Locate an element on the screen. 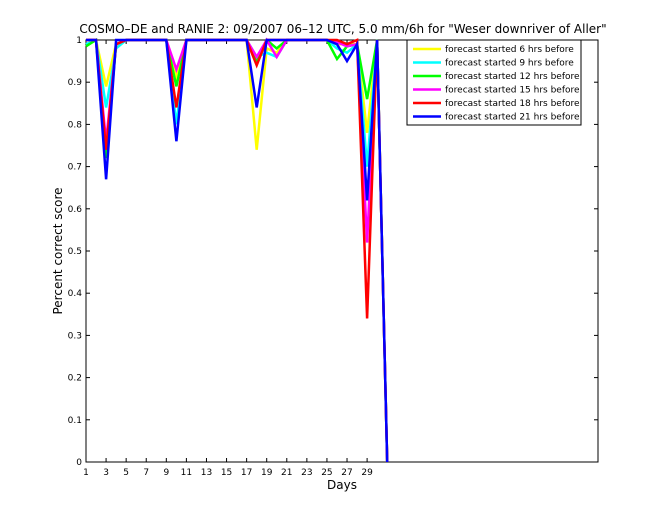 This screenshot has width=660, height=520. x-axis-label: Days is located at coordinates (342, 485).